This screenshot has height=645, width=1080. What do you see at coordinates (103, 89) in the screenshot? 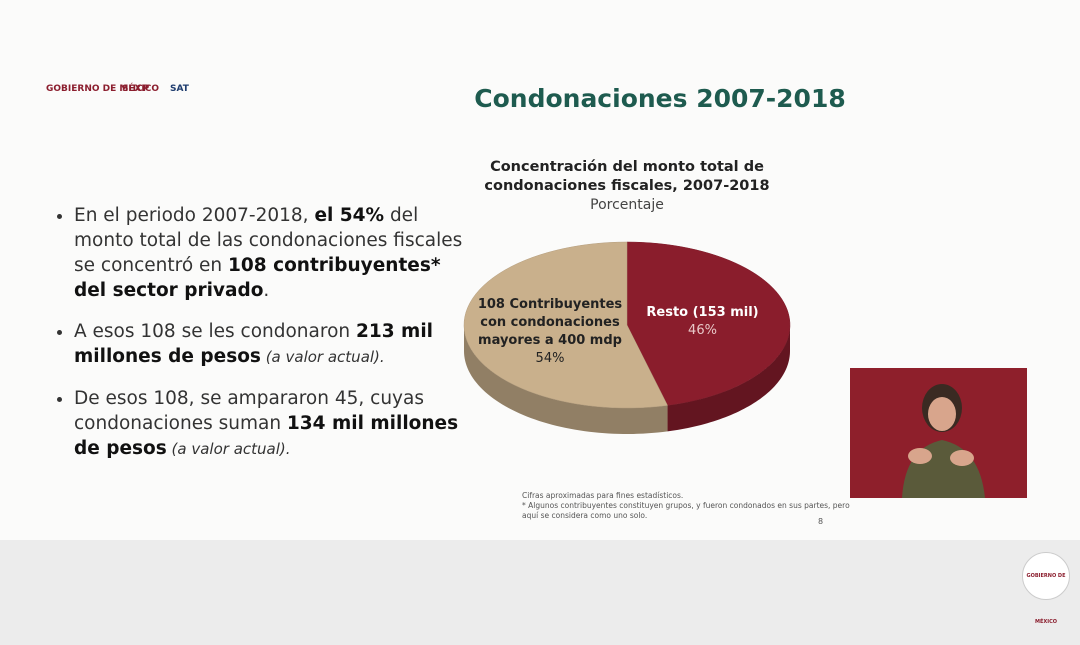
I see `logo-text: GOBIERNO DE MÉXICO` at bounding box center [103, 89].